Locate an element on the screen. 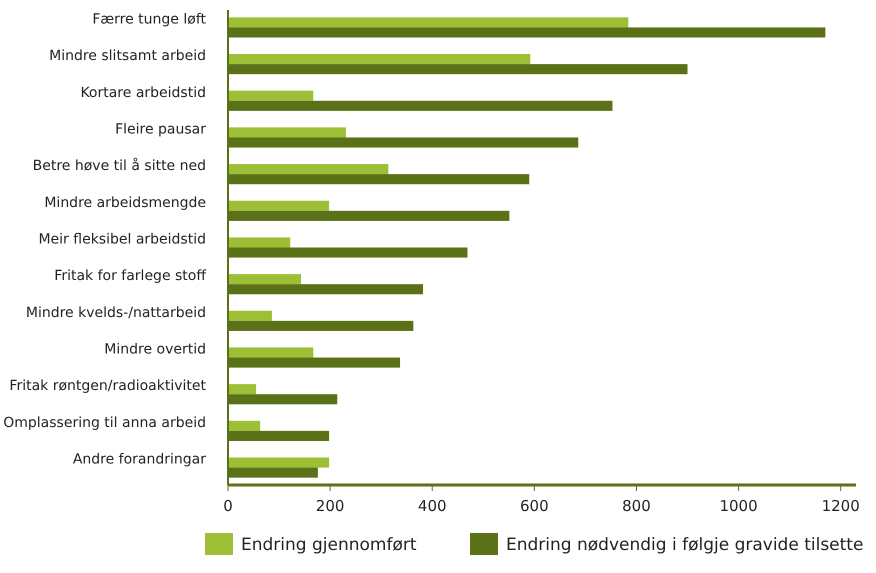  x-tick-label: 0 is located at coordinates (228, 506).